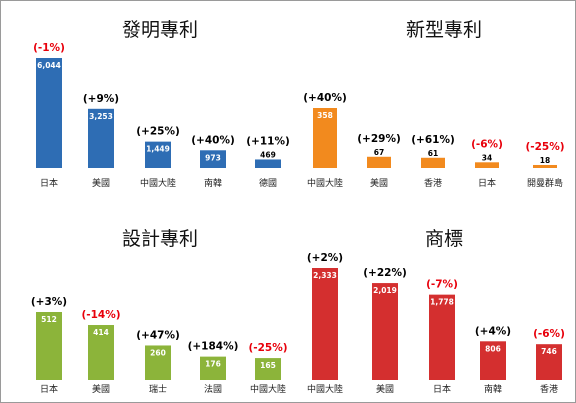  I want to click on category-label: 法國, so click(213, 389).